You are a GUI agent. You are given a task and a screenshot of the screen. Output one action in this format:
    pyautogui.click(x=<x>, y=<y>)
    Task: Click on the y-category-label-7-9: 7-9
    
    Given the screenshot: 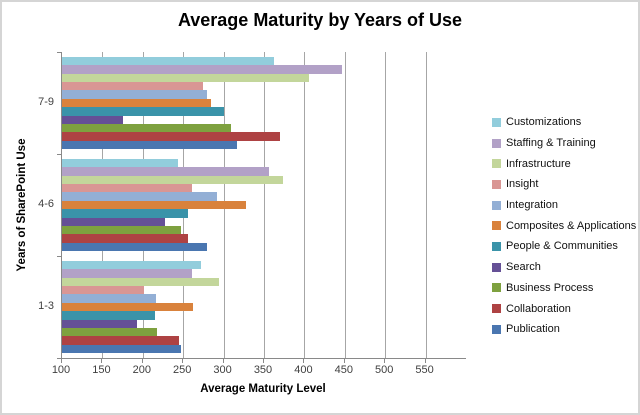 What is the action you would take?
    pyautogui.click(x=46, y=102)
    